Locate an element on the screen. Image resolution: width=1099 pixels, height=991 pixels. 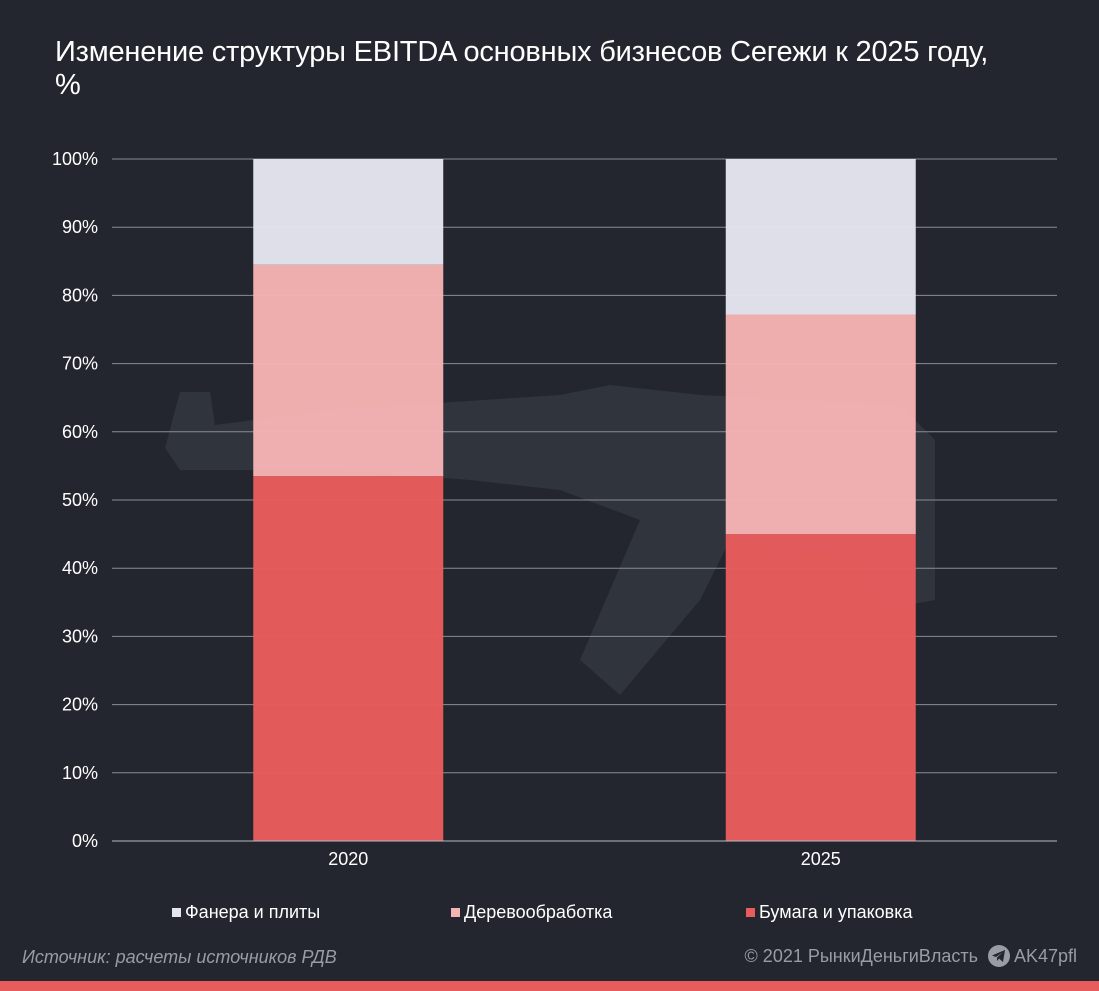
telegram-icon is located at coordinates (998, 956).